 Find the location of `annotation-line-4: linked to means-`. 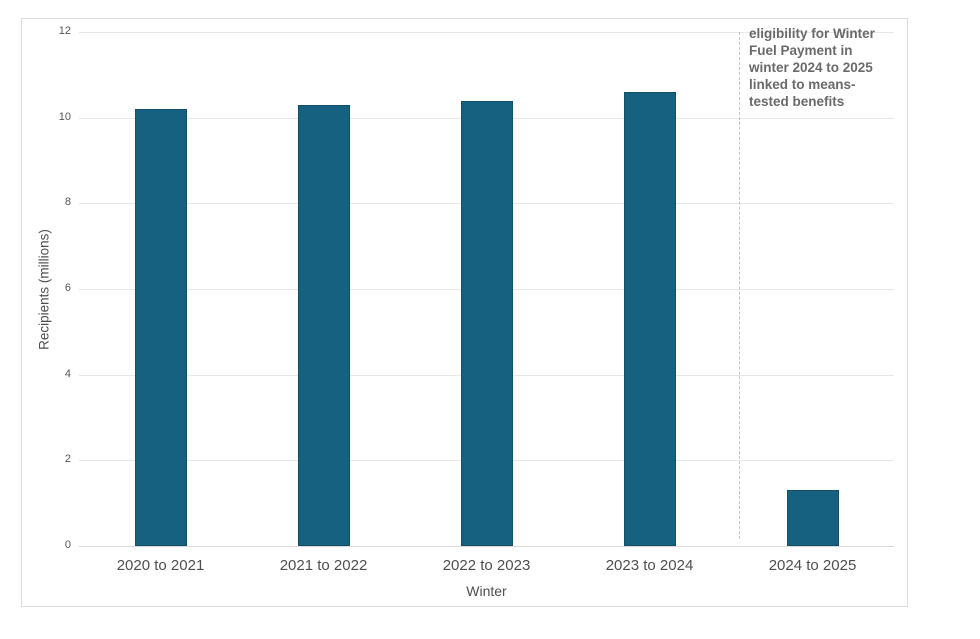

annotation-line-4: linked to means- is located at coordinates (802, 84).